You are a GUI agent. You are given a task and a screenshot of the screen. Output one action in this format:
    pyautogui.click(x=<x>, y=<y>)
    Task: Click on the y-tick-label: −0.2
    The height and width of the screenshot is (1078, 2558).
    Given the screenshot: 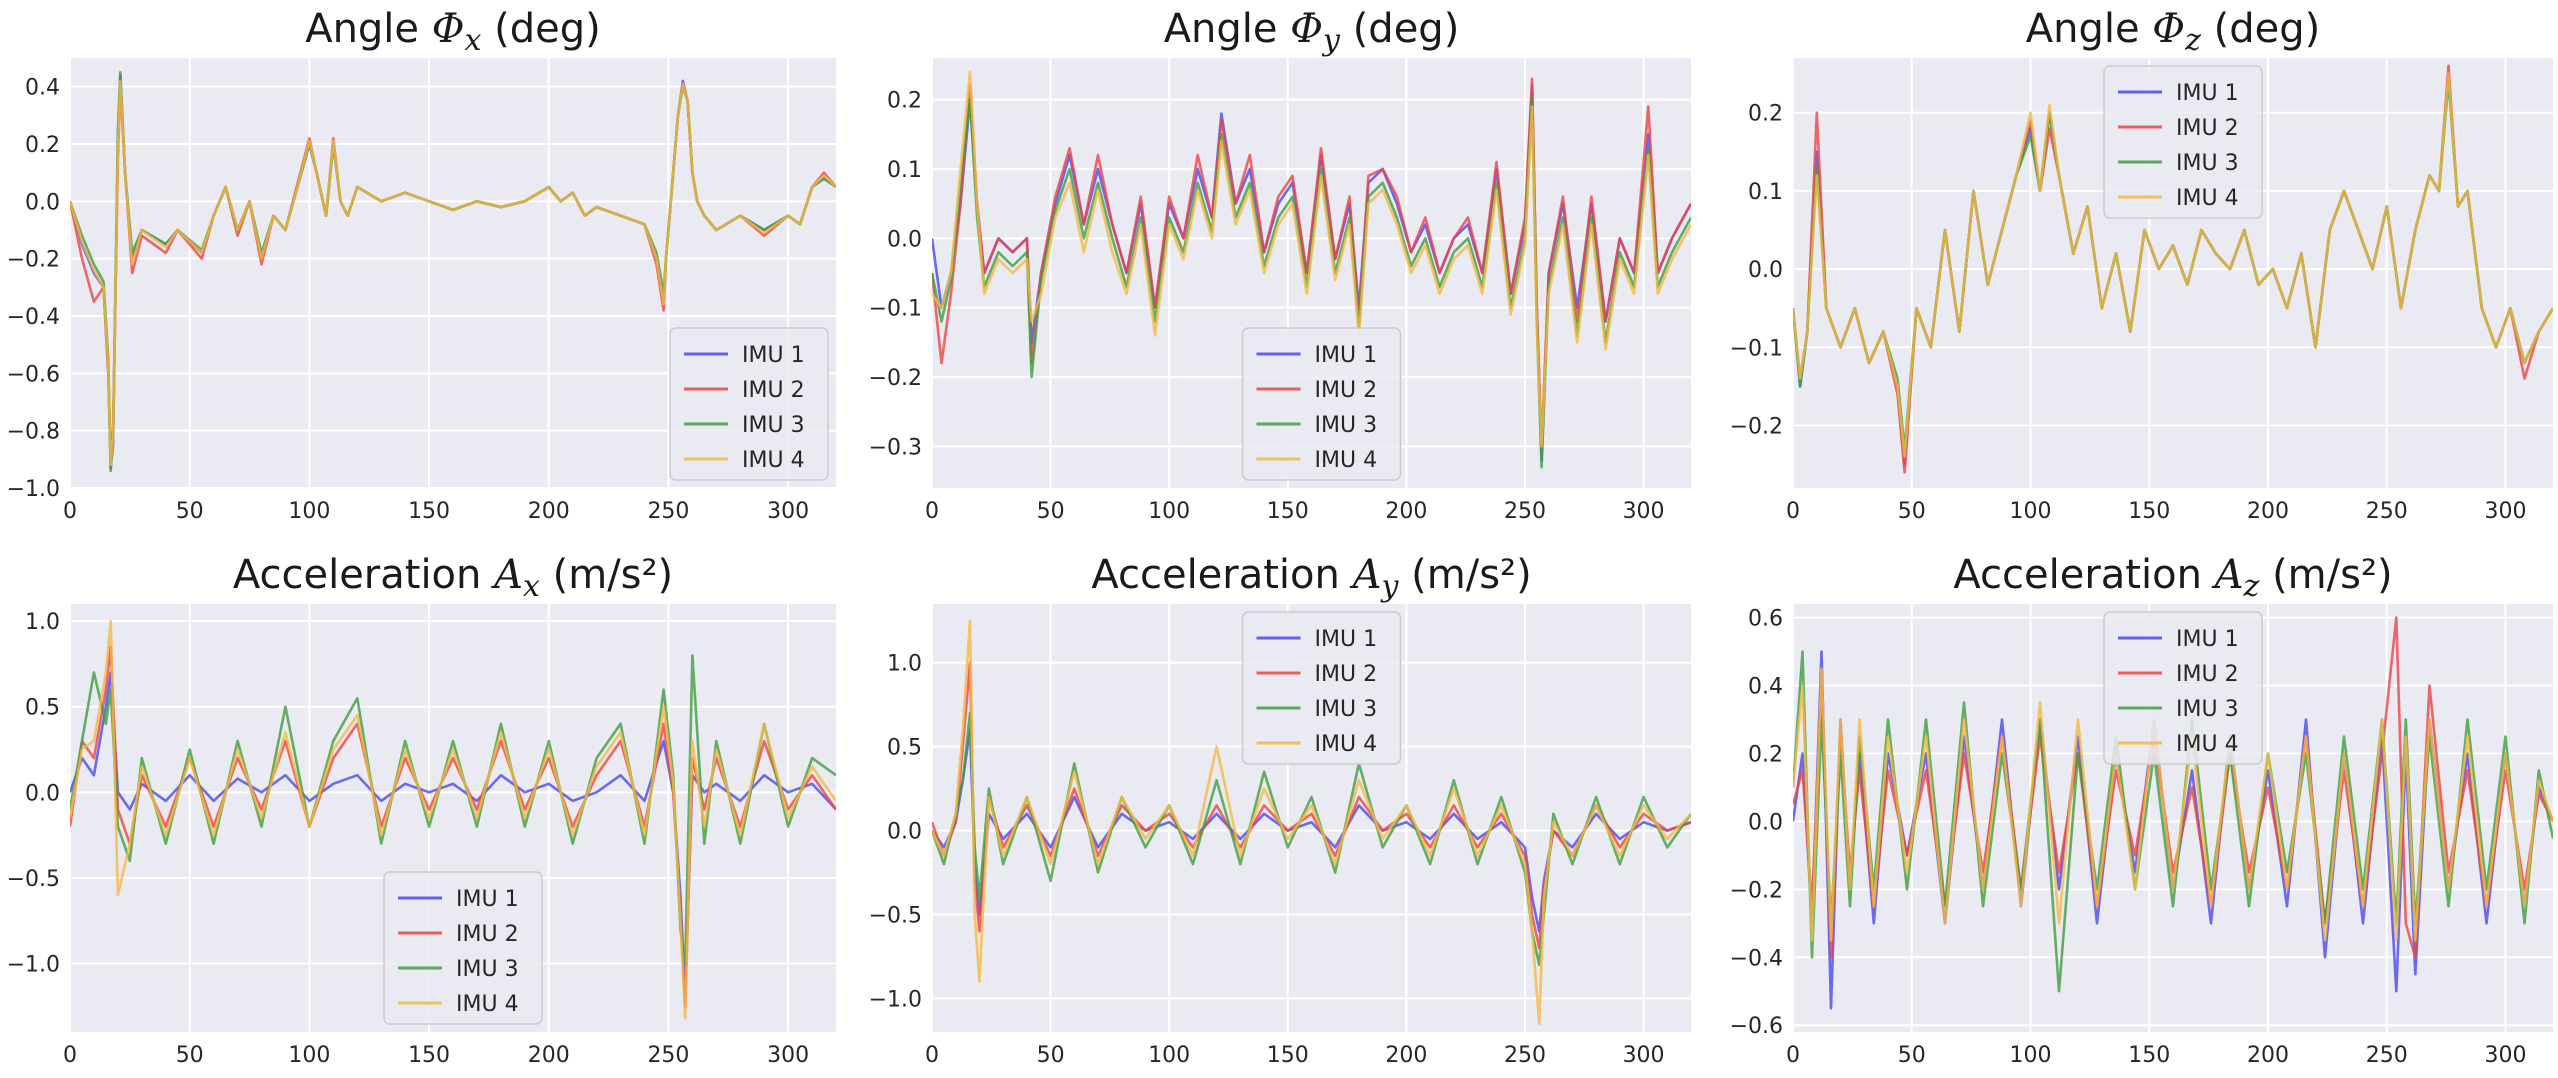 What is the action you would take?
    pyautogui.click(x=1756, y=890)
    